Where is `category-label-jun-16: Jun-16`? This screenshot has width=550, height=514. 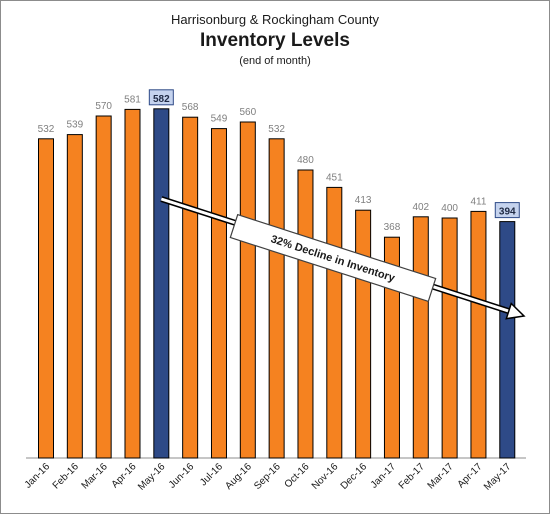
category-label-jun-16: Jun-16 is located at coordinates (182, 476).